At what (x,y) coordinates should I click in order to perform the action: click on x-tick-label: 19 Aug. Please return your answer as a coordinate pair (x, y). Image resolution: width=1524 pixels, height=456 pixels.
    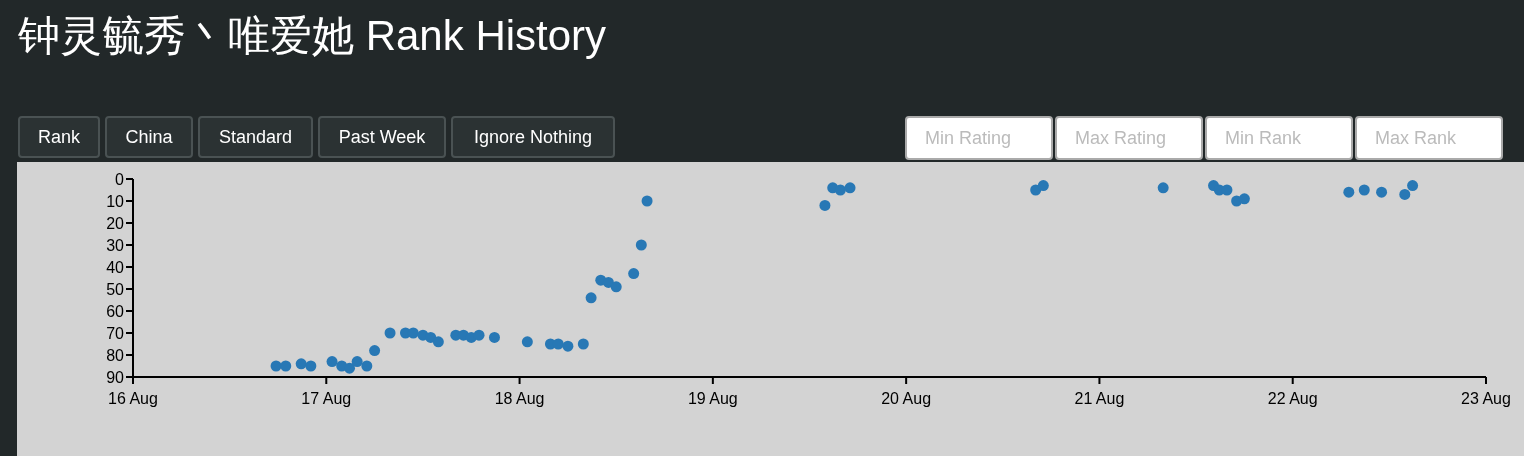
    Looking at the image, I should click on (712, 398).